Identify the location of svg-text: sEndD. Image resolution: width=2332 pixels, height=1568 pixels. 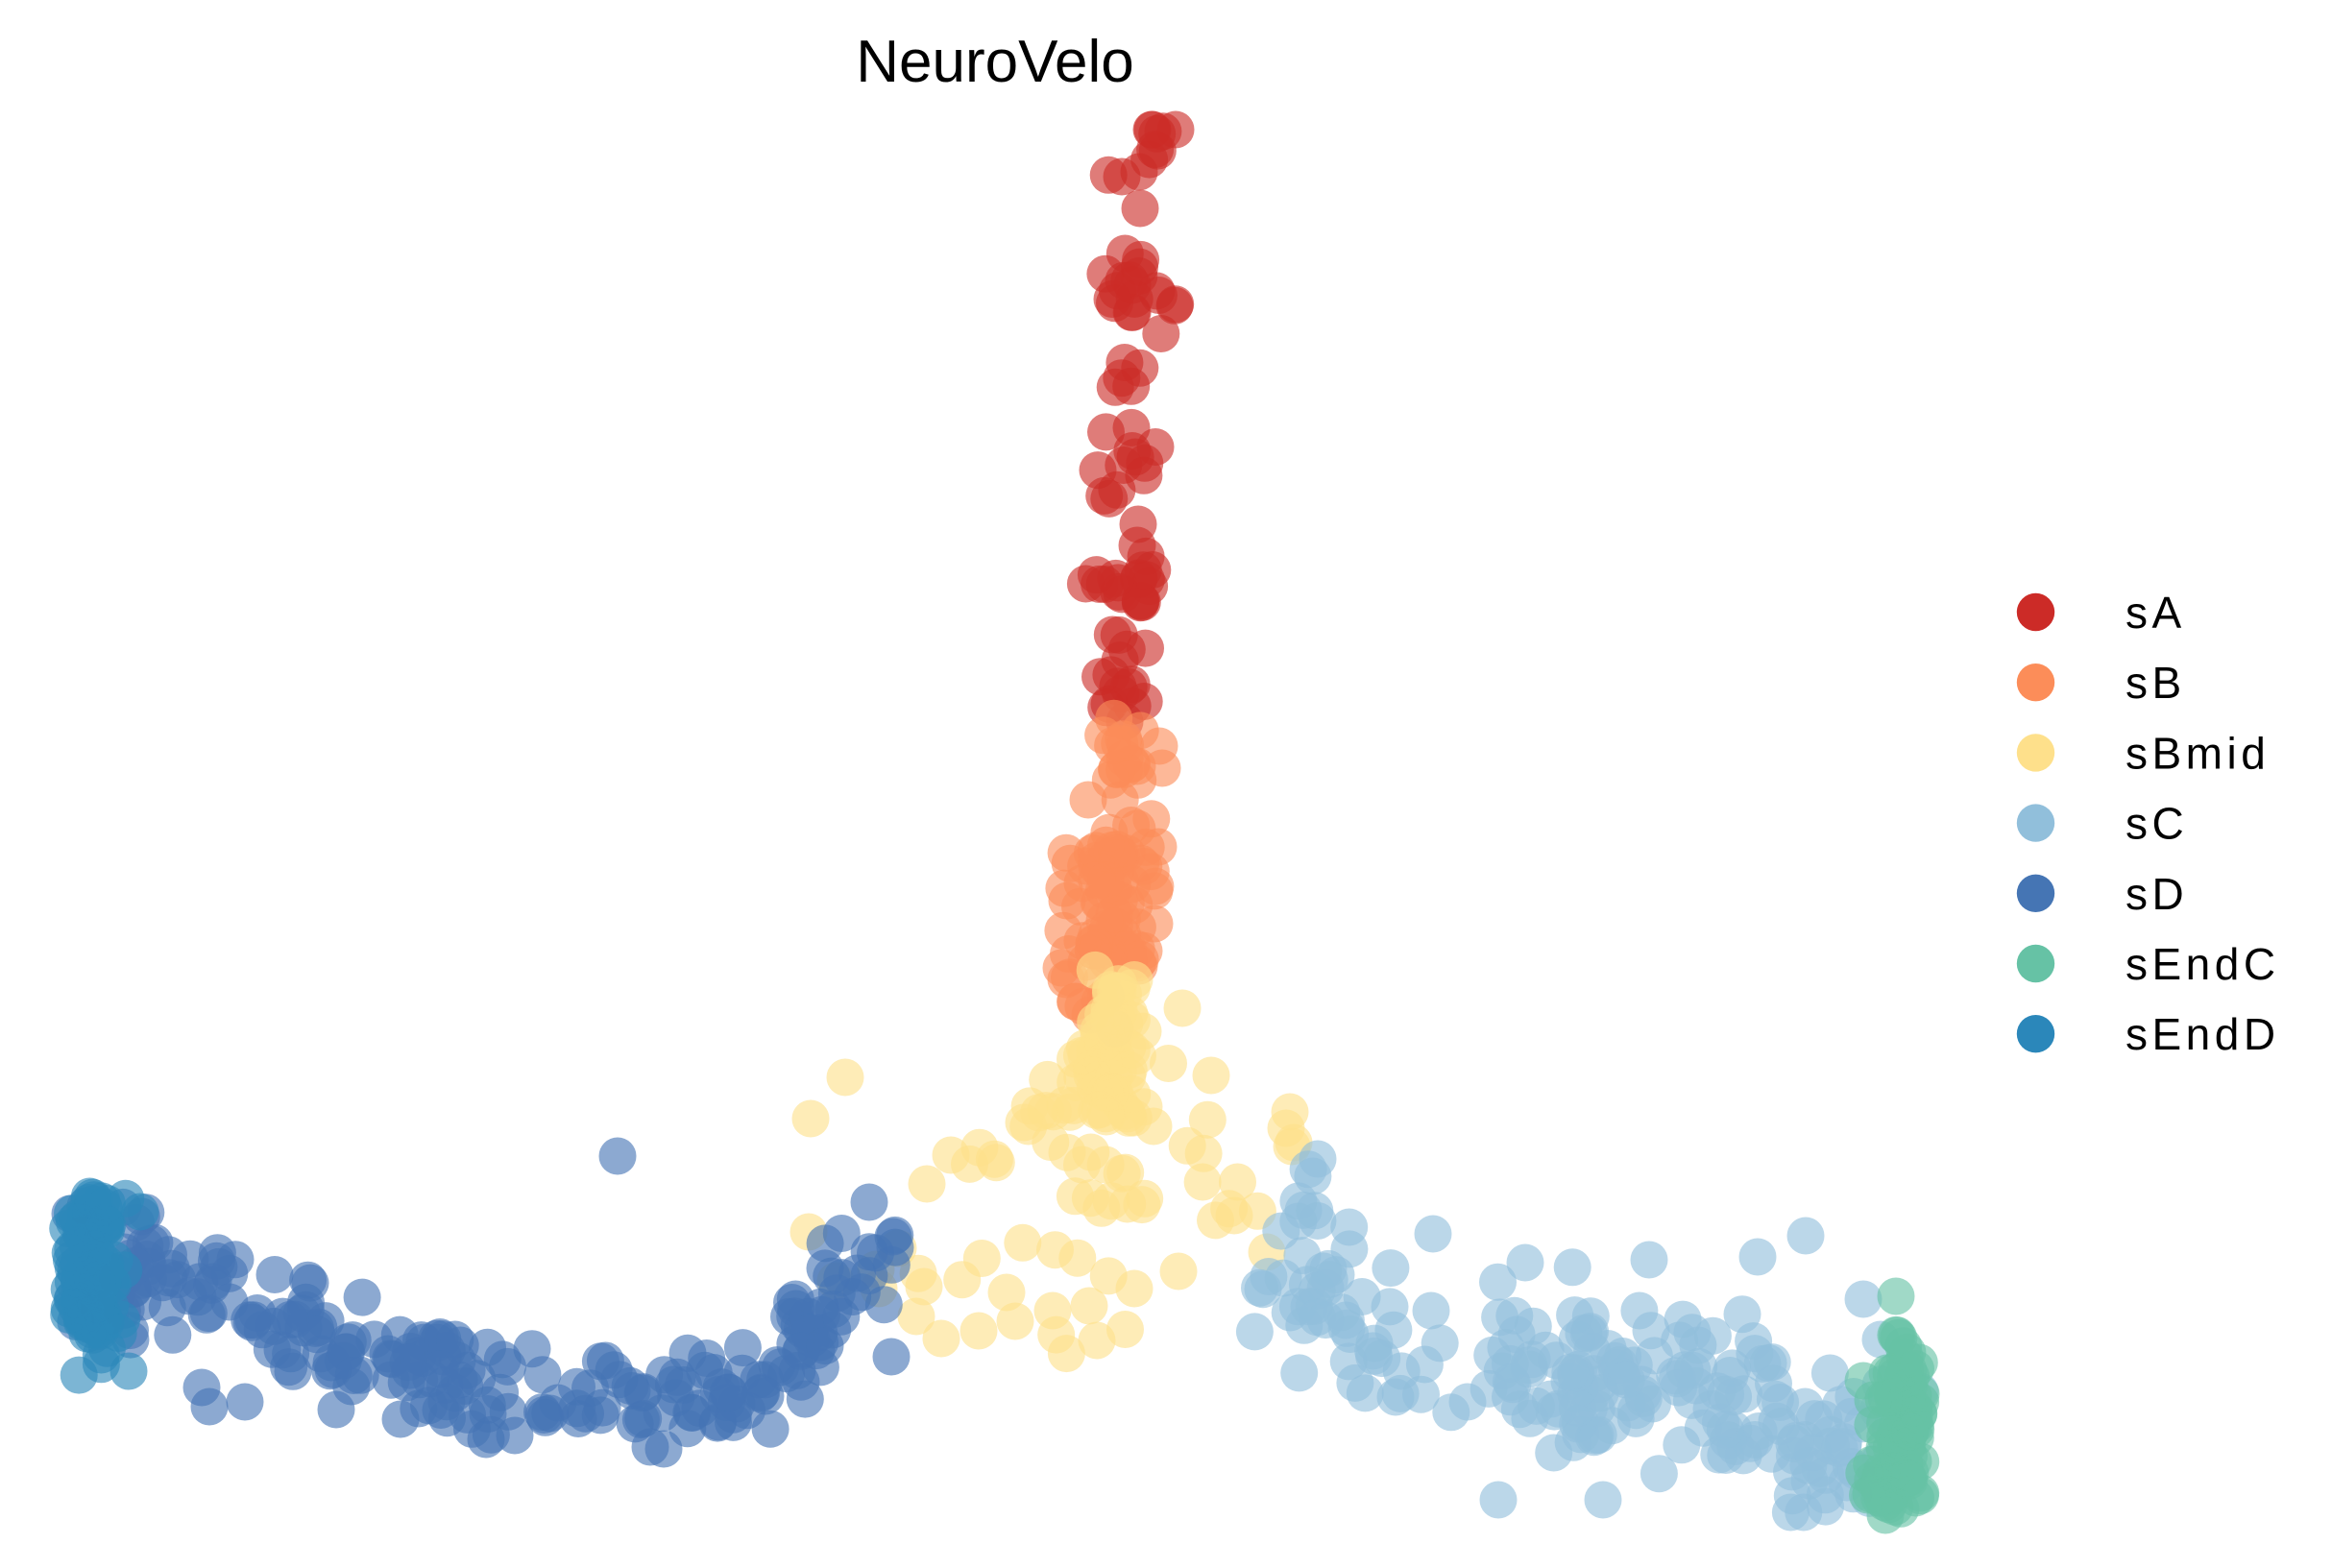
(2203, 1034).